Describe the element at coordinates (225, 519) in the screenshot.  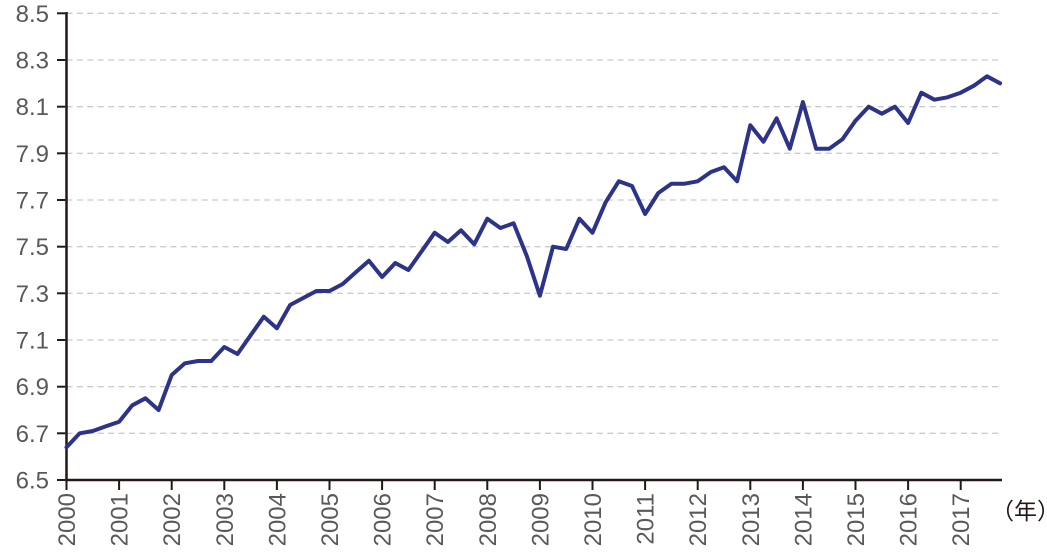
I see `x-axis-label: 2003` at that location.